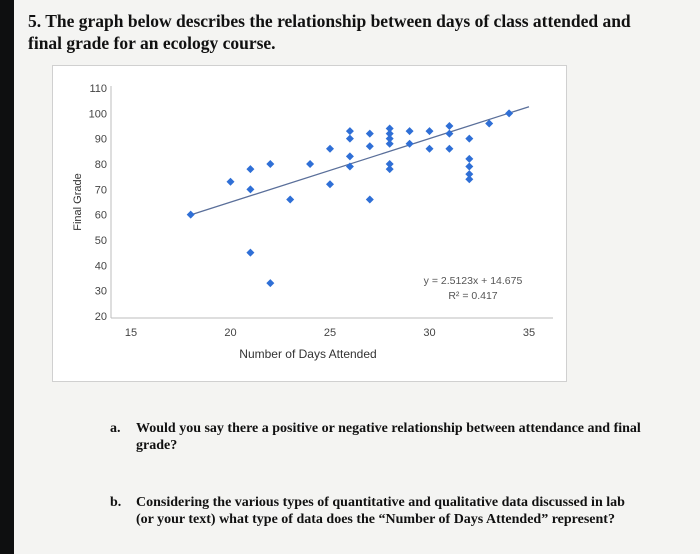  Describe the element at coordinates (473, 281) in the screenshot. I see `equation-label: y = 2.5123x + 14.675` at that location.